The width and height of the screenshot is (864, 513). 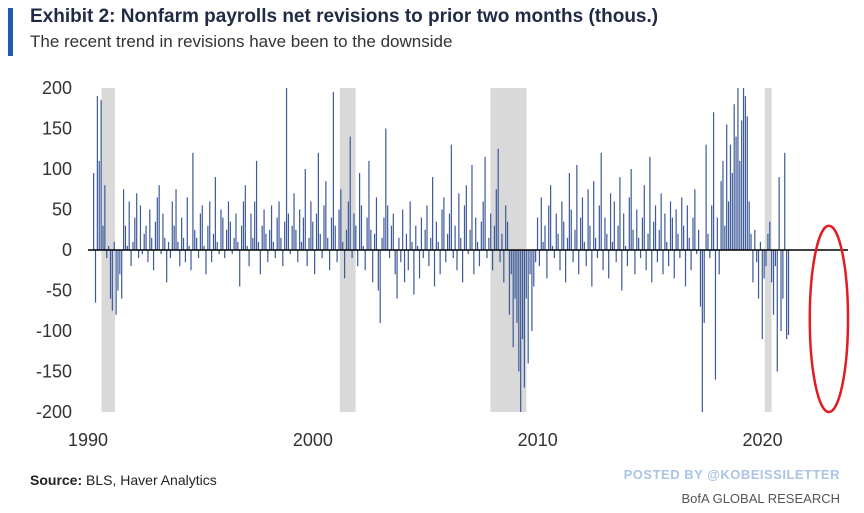 I want to click on highlight-circle, so click(x=829, y=319).